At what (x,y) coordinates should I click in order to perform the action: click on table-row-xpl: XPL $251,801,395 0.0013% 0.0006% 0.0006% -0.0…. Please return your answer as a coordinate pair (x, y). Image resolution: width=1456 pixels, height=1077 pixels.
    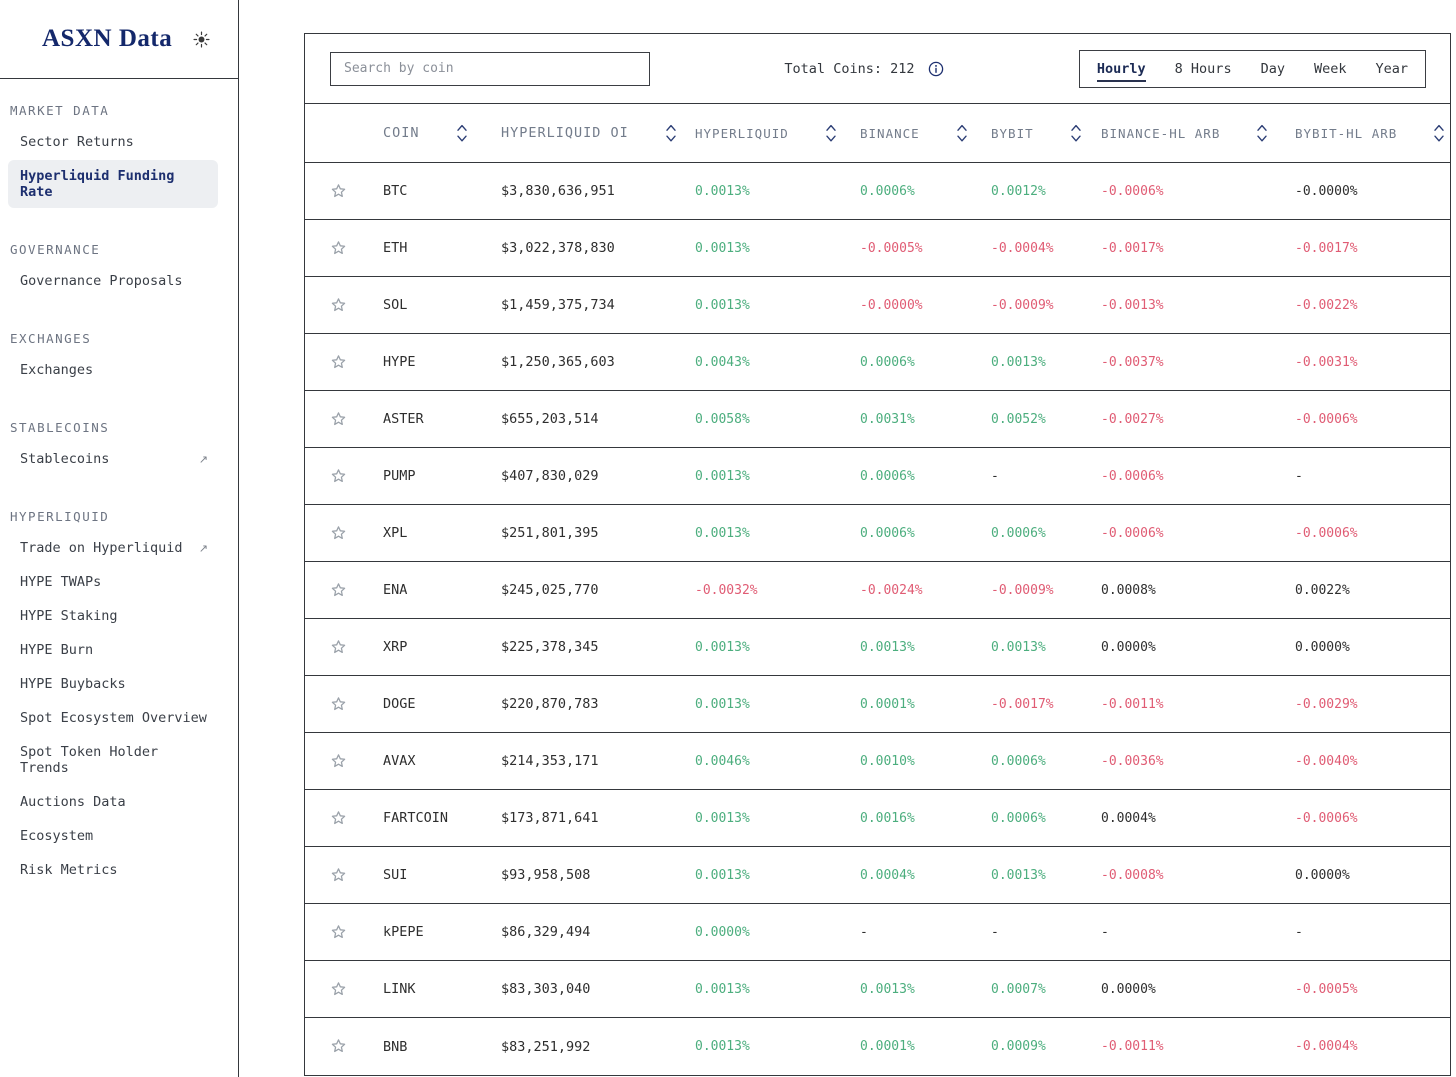
    Looking at the image, I should click on (877, 533).